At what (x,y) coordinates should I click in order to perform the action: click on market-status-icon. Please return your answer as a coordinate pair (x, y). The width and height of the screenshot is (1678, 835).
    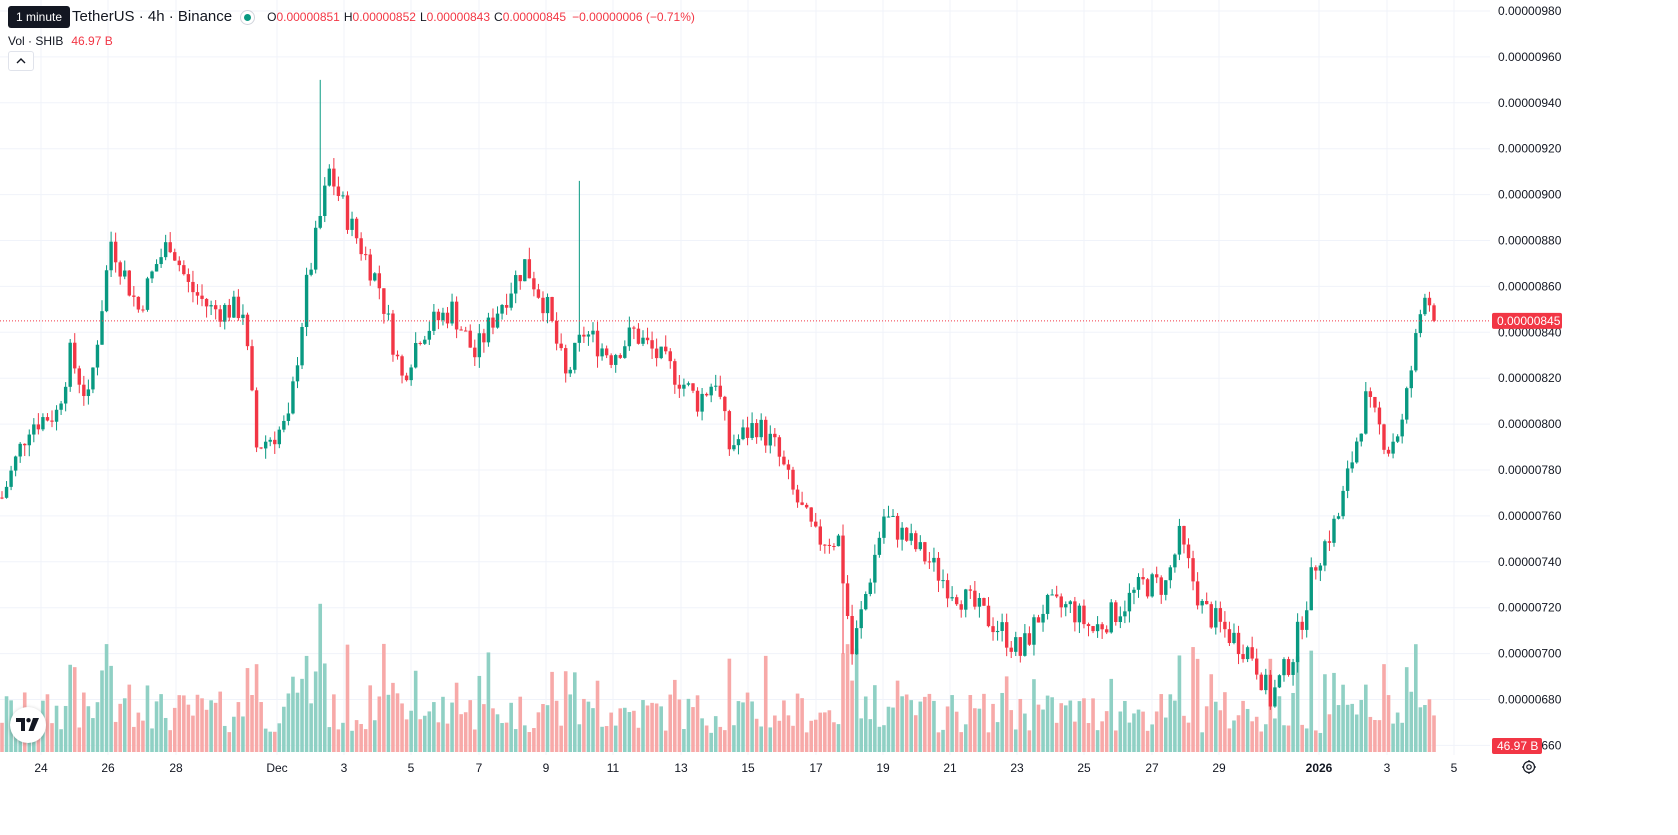
    Looking at the image, I should click on (248, 17).